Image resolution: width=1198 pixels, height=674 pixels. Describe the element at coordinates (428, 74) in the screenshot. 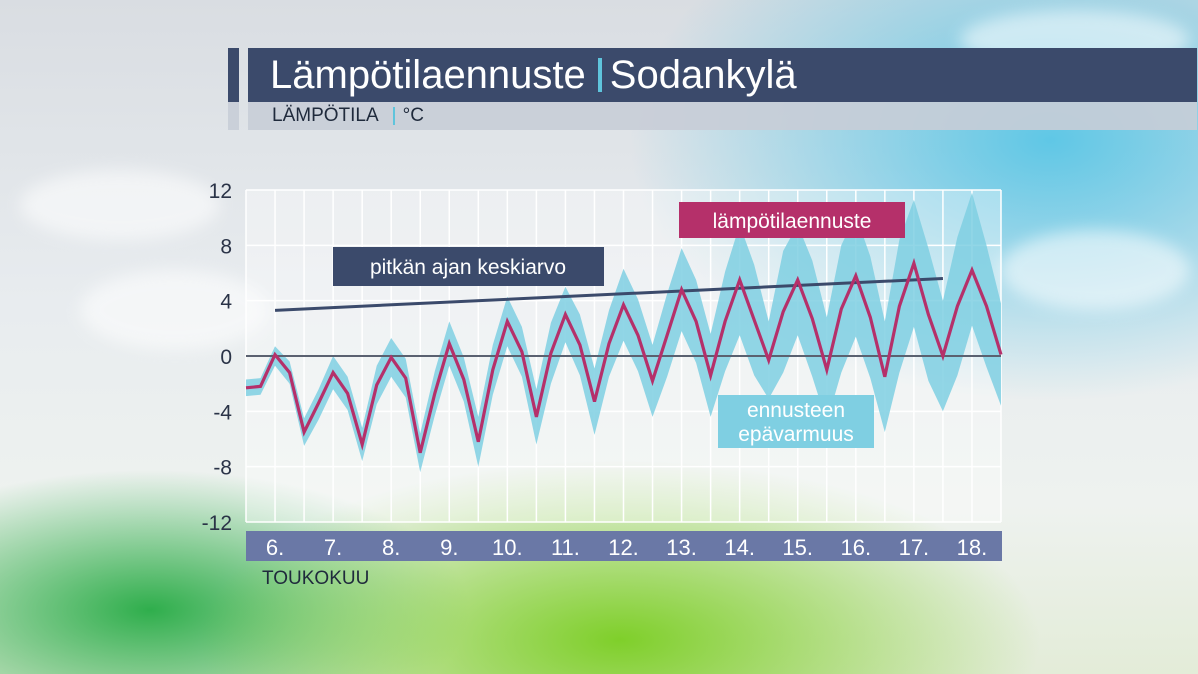

I see `chart-title: Lämpötilaennuste` at that location.